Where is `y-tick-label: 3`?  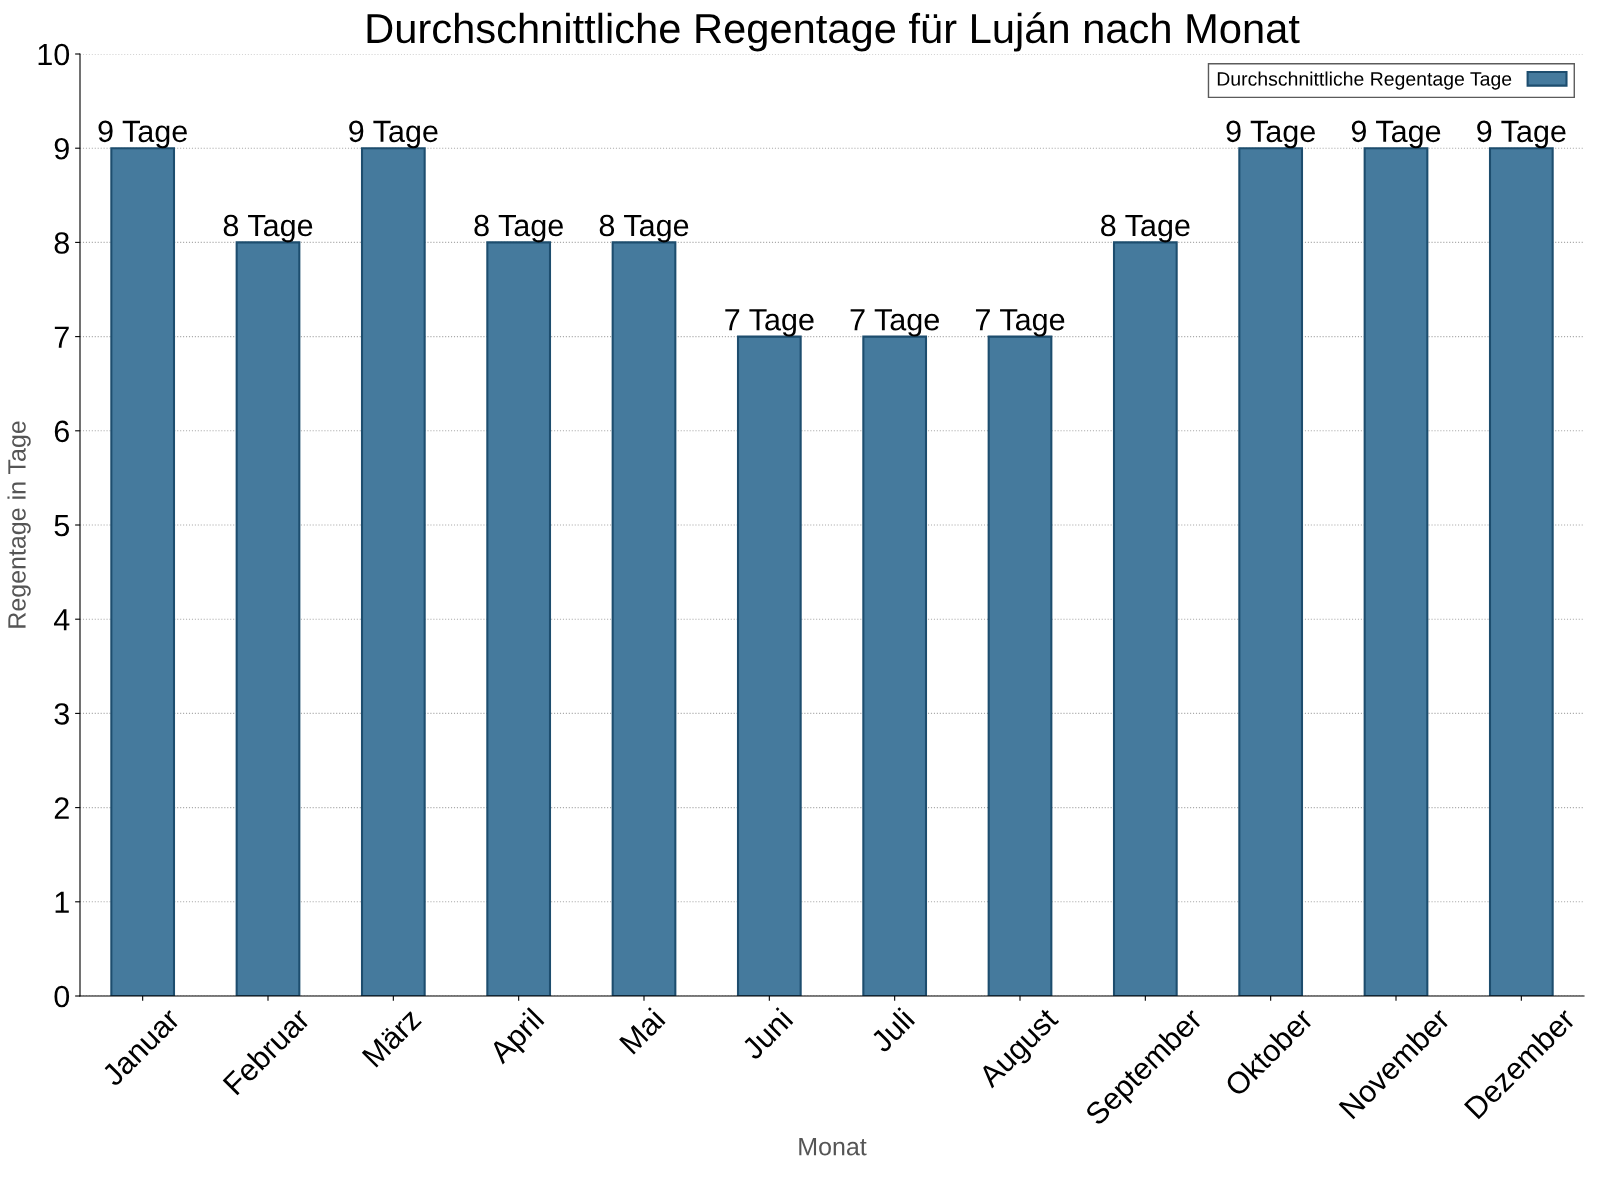
y-tick-label: 3 is located at coordinates (61, 714).